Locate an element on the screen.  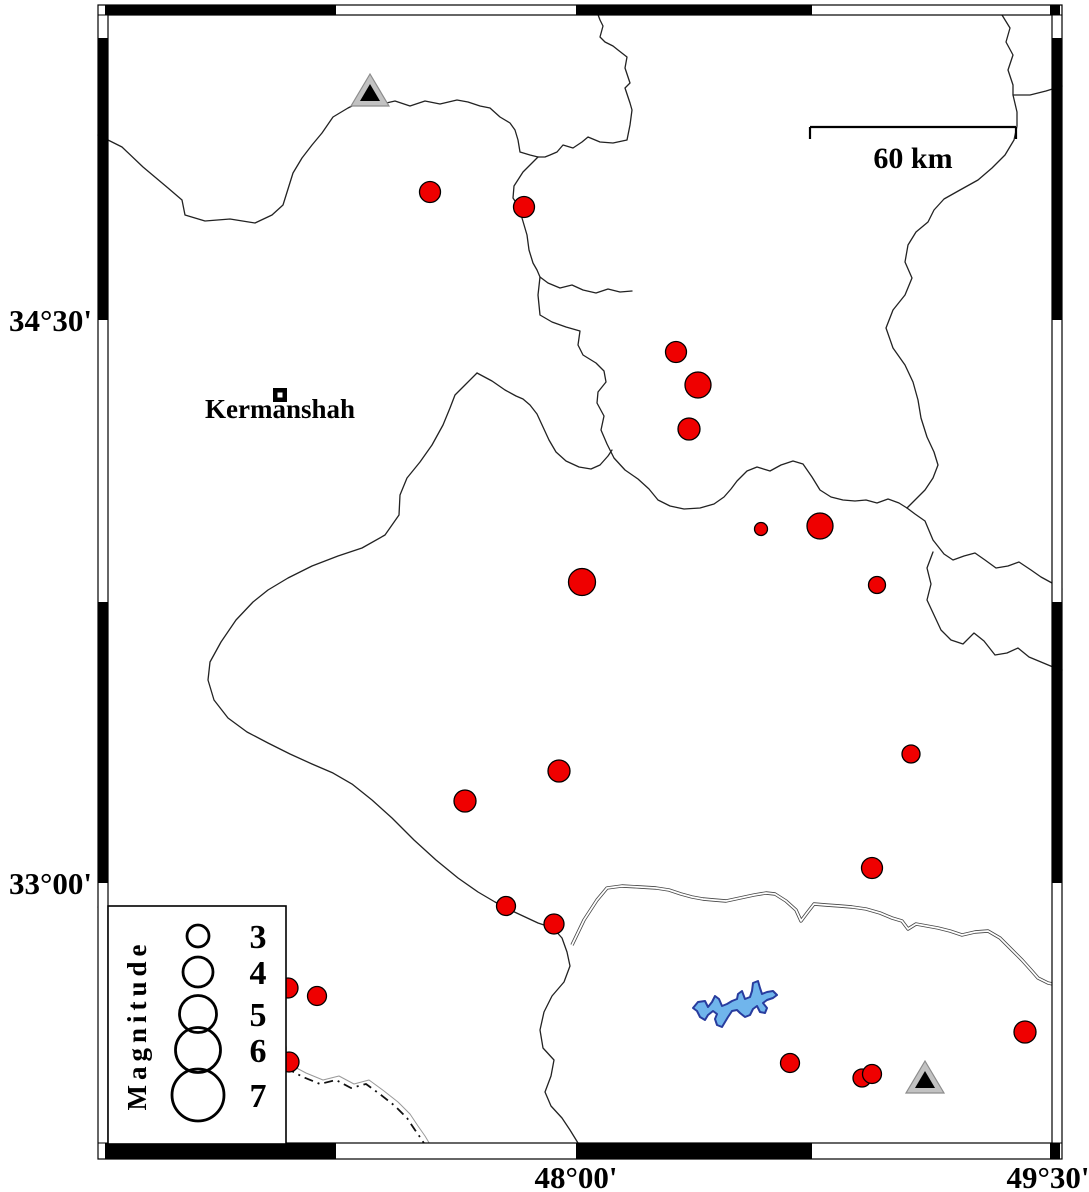
river-core is located at coordinates (817, 936).